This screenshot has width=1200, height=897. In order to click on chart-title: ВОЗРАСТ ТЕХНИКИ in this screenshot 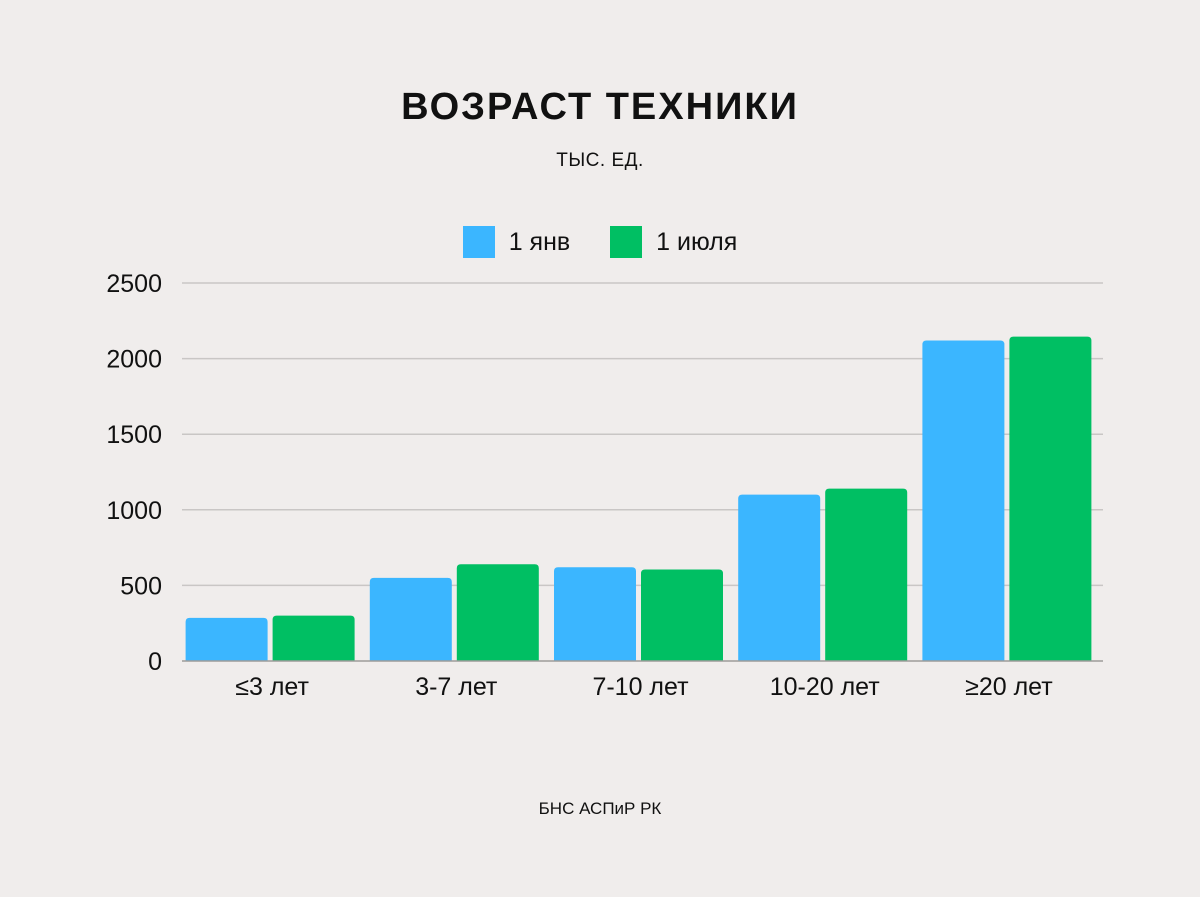, I will do `click(600, 107)`.